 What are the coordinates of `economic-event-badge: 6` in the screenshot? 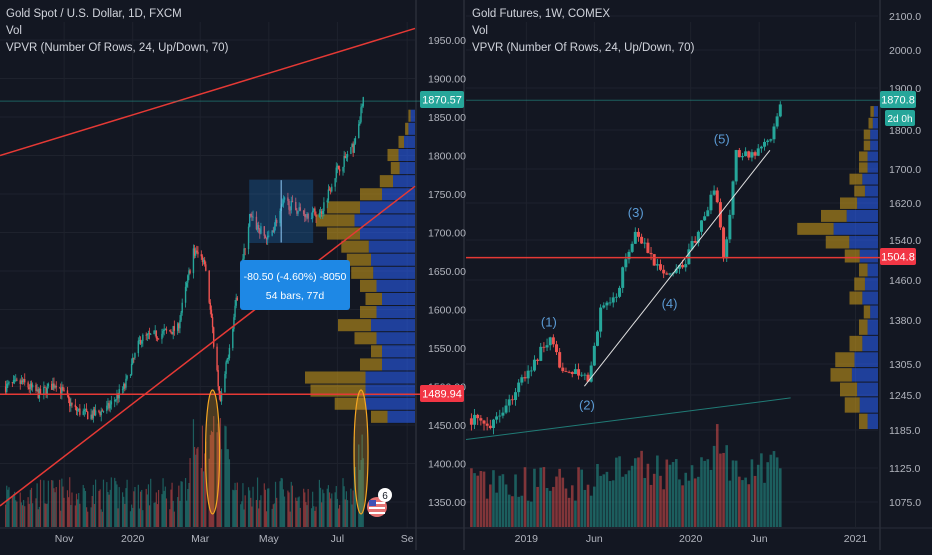 It's located at (379, 502).